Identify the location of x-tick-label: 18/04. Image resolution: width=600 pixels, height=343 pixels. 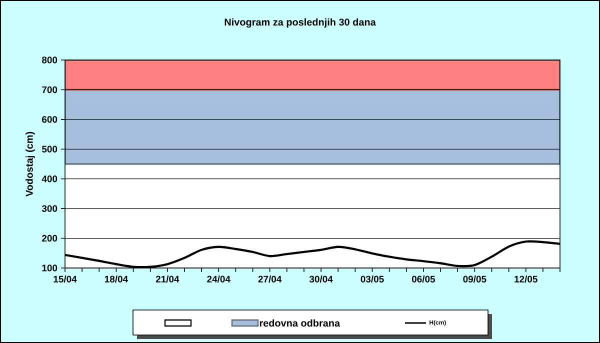
(116, 279).